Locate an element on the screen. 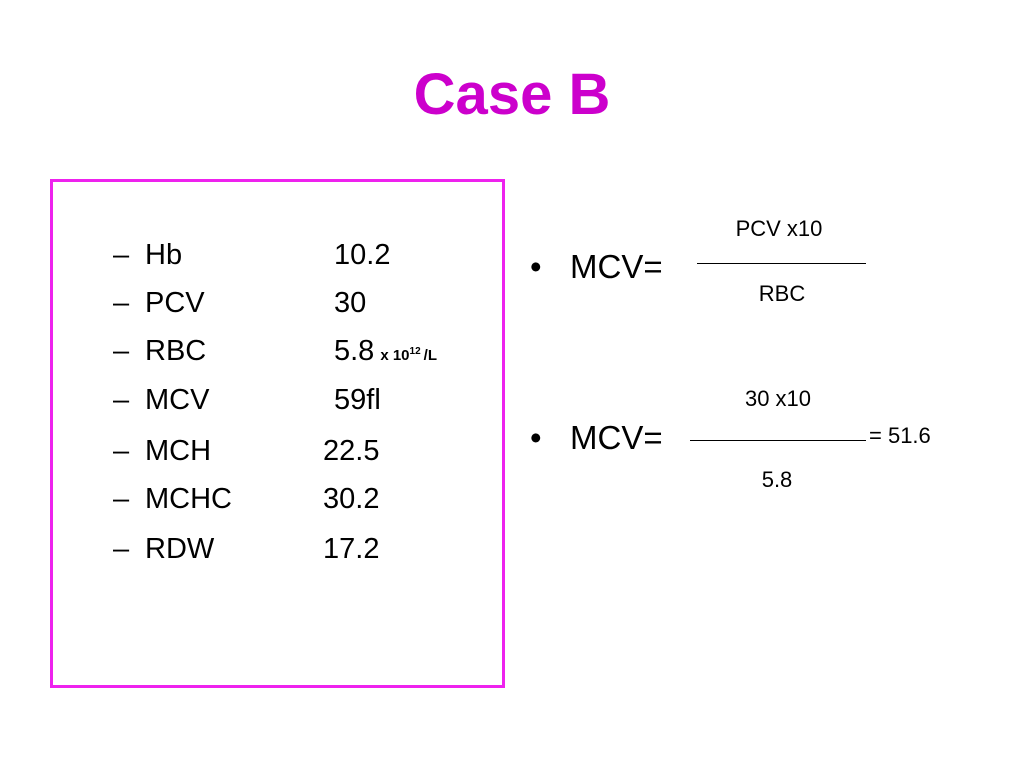  item-value: 5.8 x 1012/L is located at coordinates (385, 351).